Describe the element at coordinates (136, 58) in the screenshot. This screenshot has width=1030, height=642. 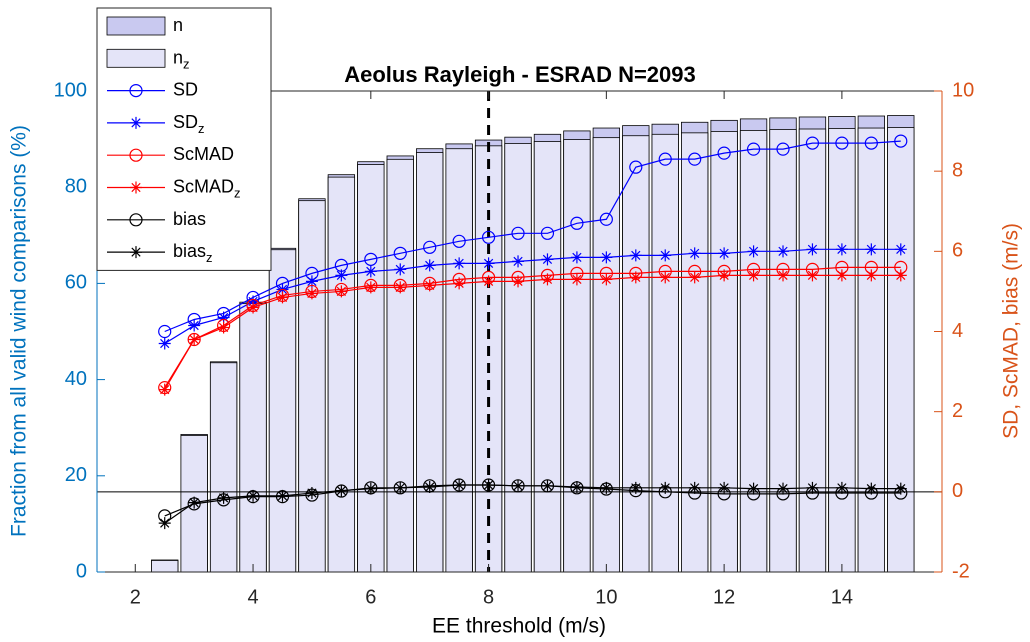
I see `legend-swatch` at that location.